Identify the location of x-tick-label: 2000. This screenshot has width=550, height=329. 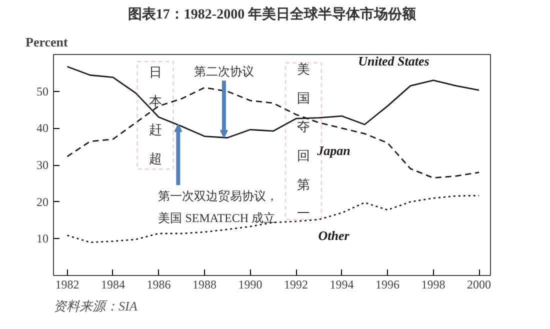
(479, 285).